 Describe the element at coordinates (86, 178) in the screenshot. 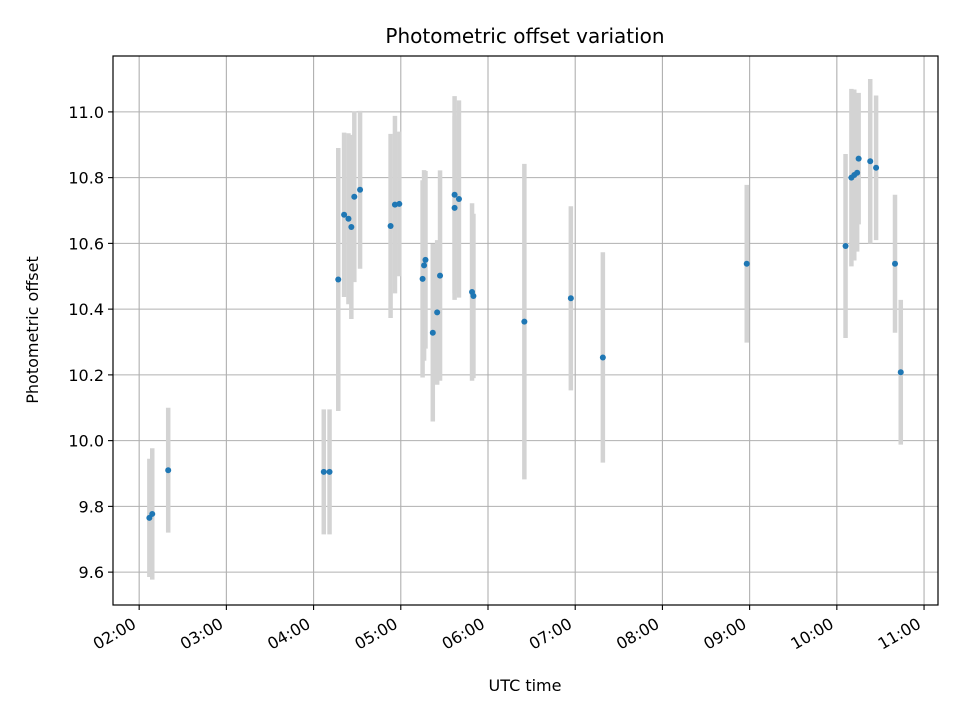

I see `y-tick-label: 10.8` at that location.